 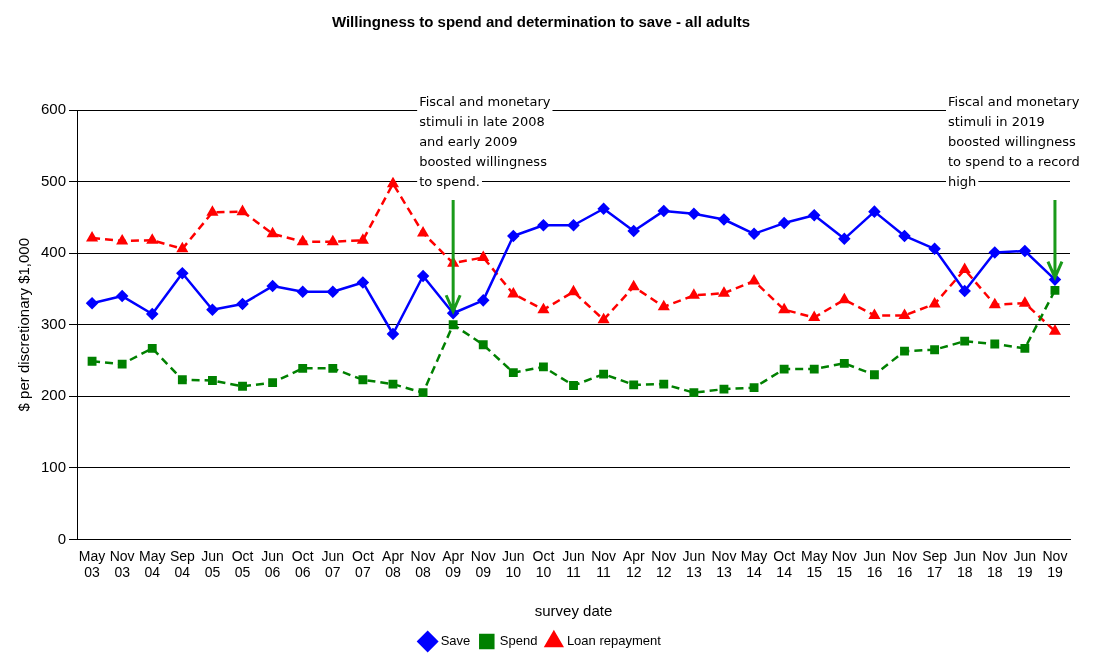 What do you see at coordinates (633, 564) in the screenshot?
I see `x-tick-label: Apr 12` at bounding box center [633, 564].